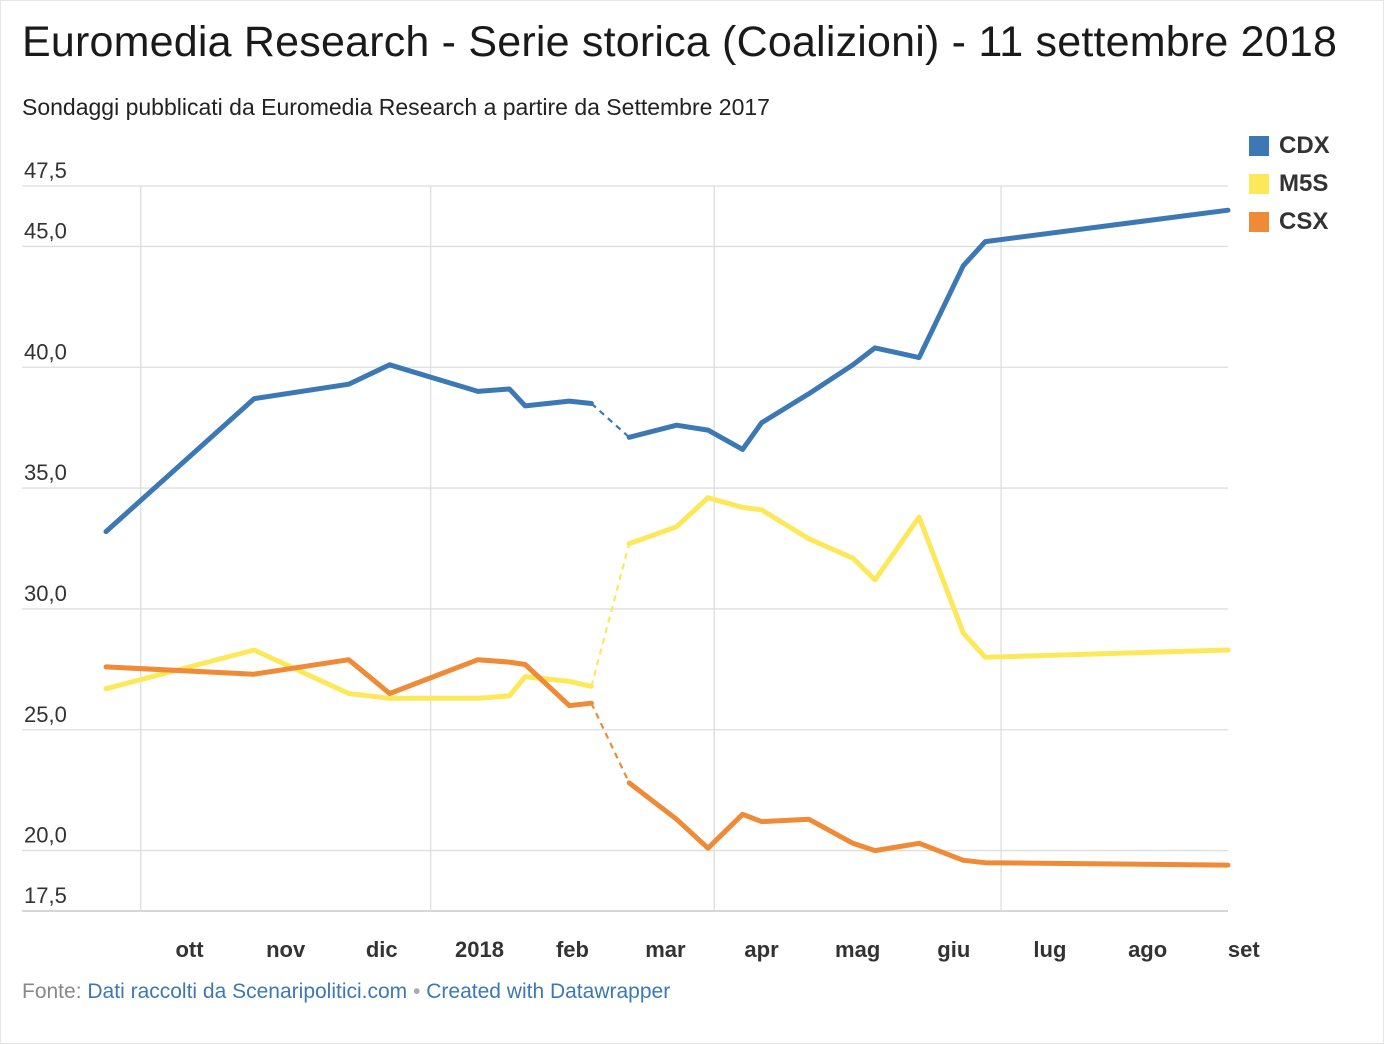 This screenshot has height=1044, width=1384. What do you see at coordinates (610, 420) in the screenshot?
I see `series-line-cdx-gap` at bounding box center [610, 420].